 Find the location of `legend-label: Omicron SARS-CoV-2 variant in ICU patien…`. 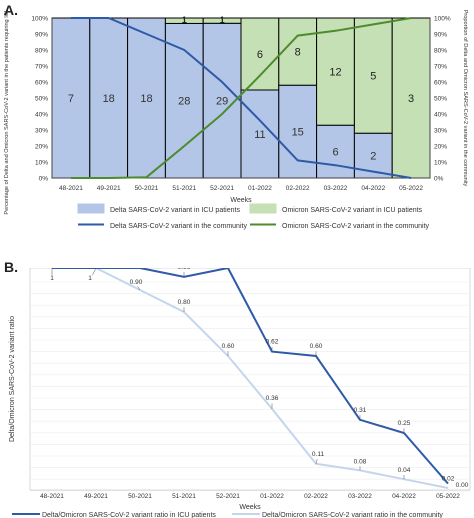

legend-label: Omicron SARS-CoV-2 variant in ICU patien… is located at coordinates (352, 210).